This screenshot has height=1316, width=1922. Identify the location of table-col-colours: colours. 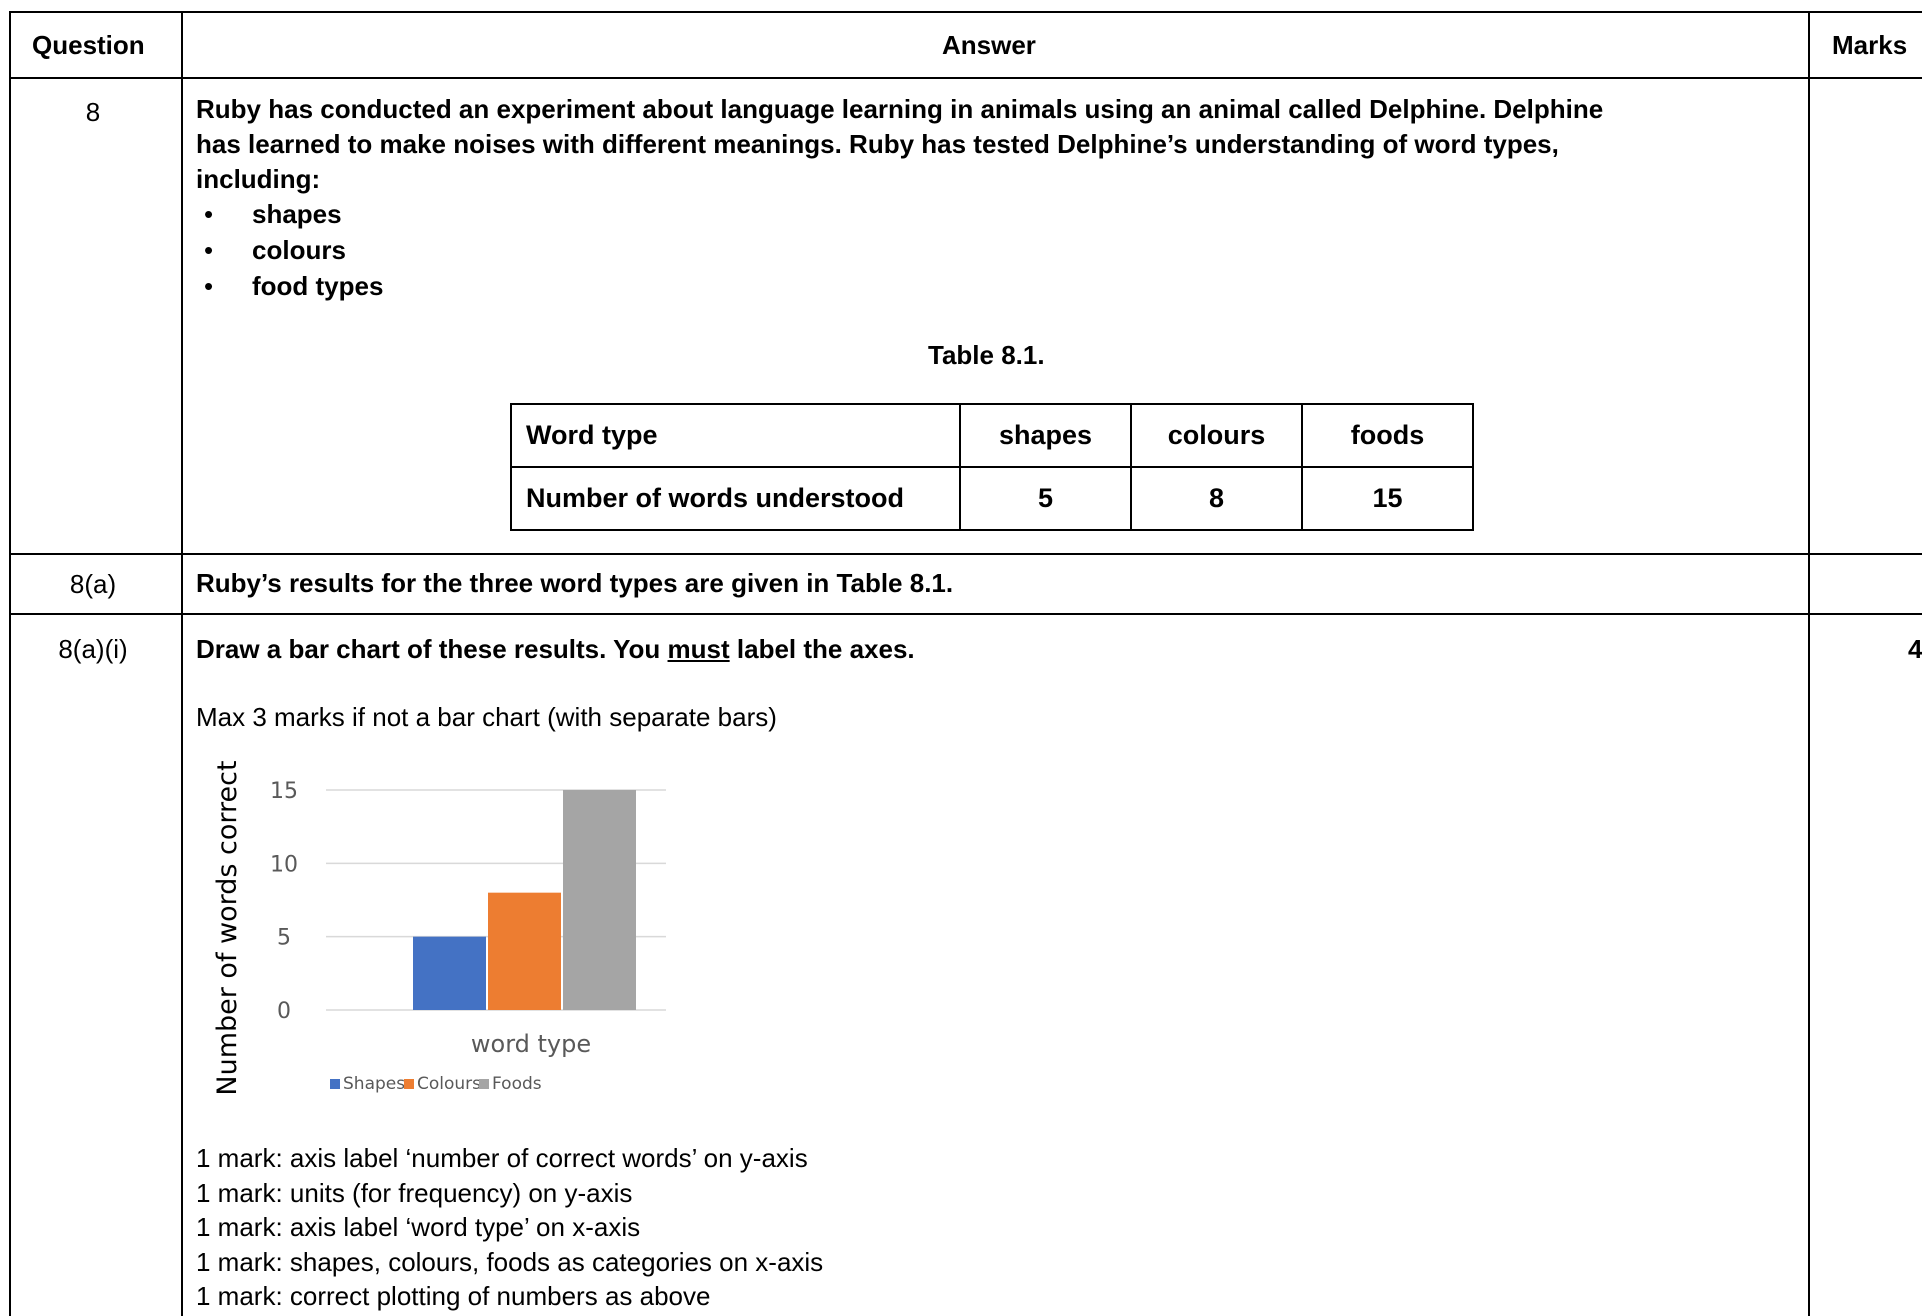
(1216, 435).